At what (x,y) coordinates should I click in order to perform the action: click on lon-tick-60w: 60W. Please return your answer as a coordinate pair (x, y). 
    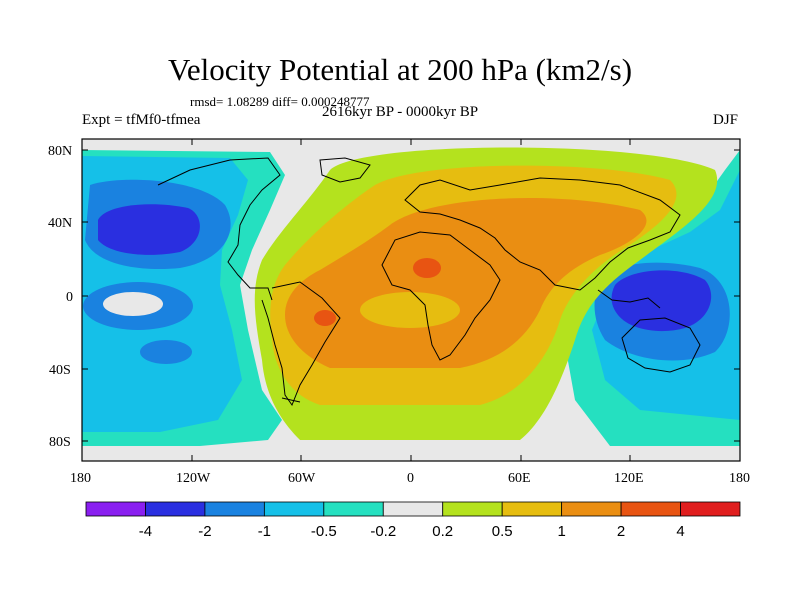
    Looking at the image, I should click on (302, 478).